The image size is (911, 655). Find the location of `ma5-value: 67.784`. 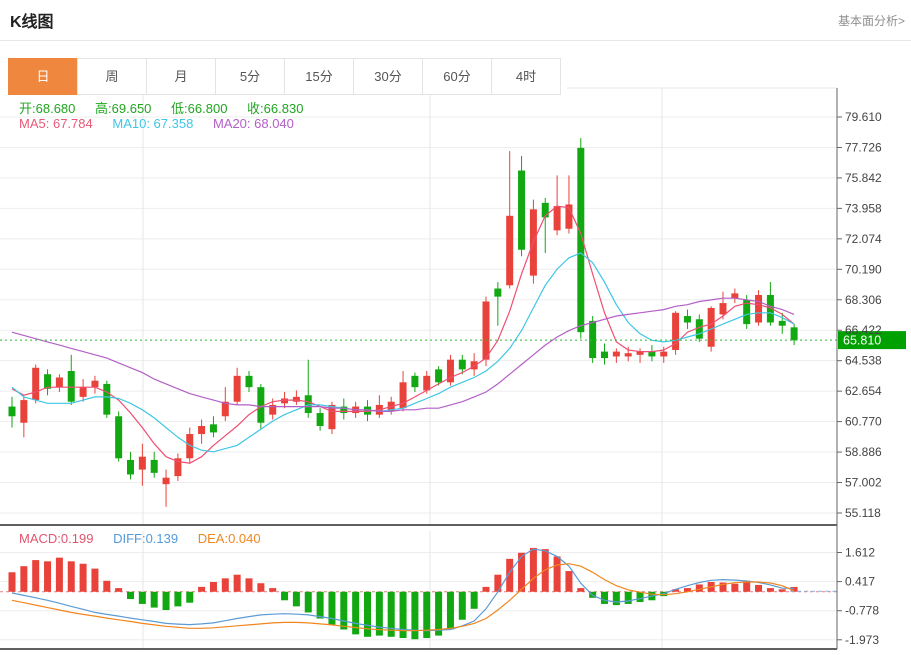

ma5-value: 67.784 is located at coordinates (72, 123).